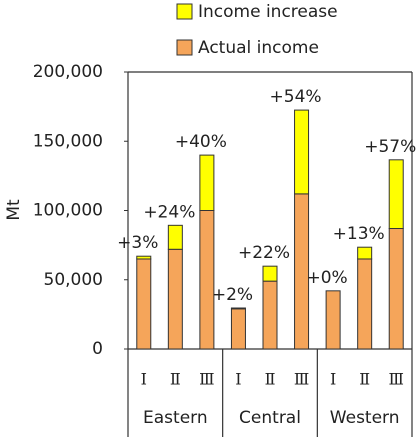 The width and height of the screenshot is (420, 443). Describe the element at coordinates (73, 280) in the screenshot. I see `y-tick-label: 50,000` at that location.